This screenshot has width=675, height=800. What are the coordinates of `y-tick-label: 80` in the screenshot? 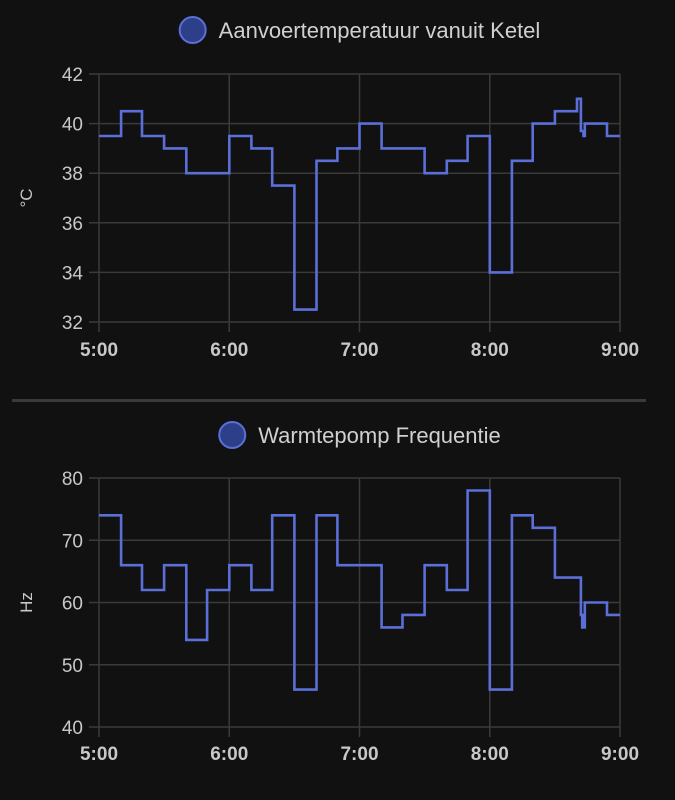 It's located at (72, 479).